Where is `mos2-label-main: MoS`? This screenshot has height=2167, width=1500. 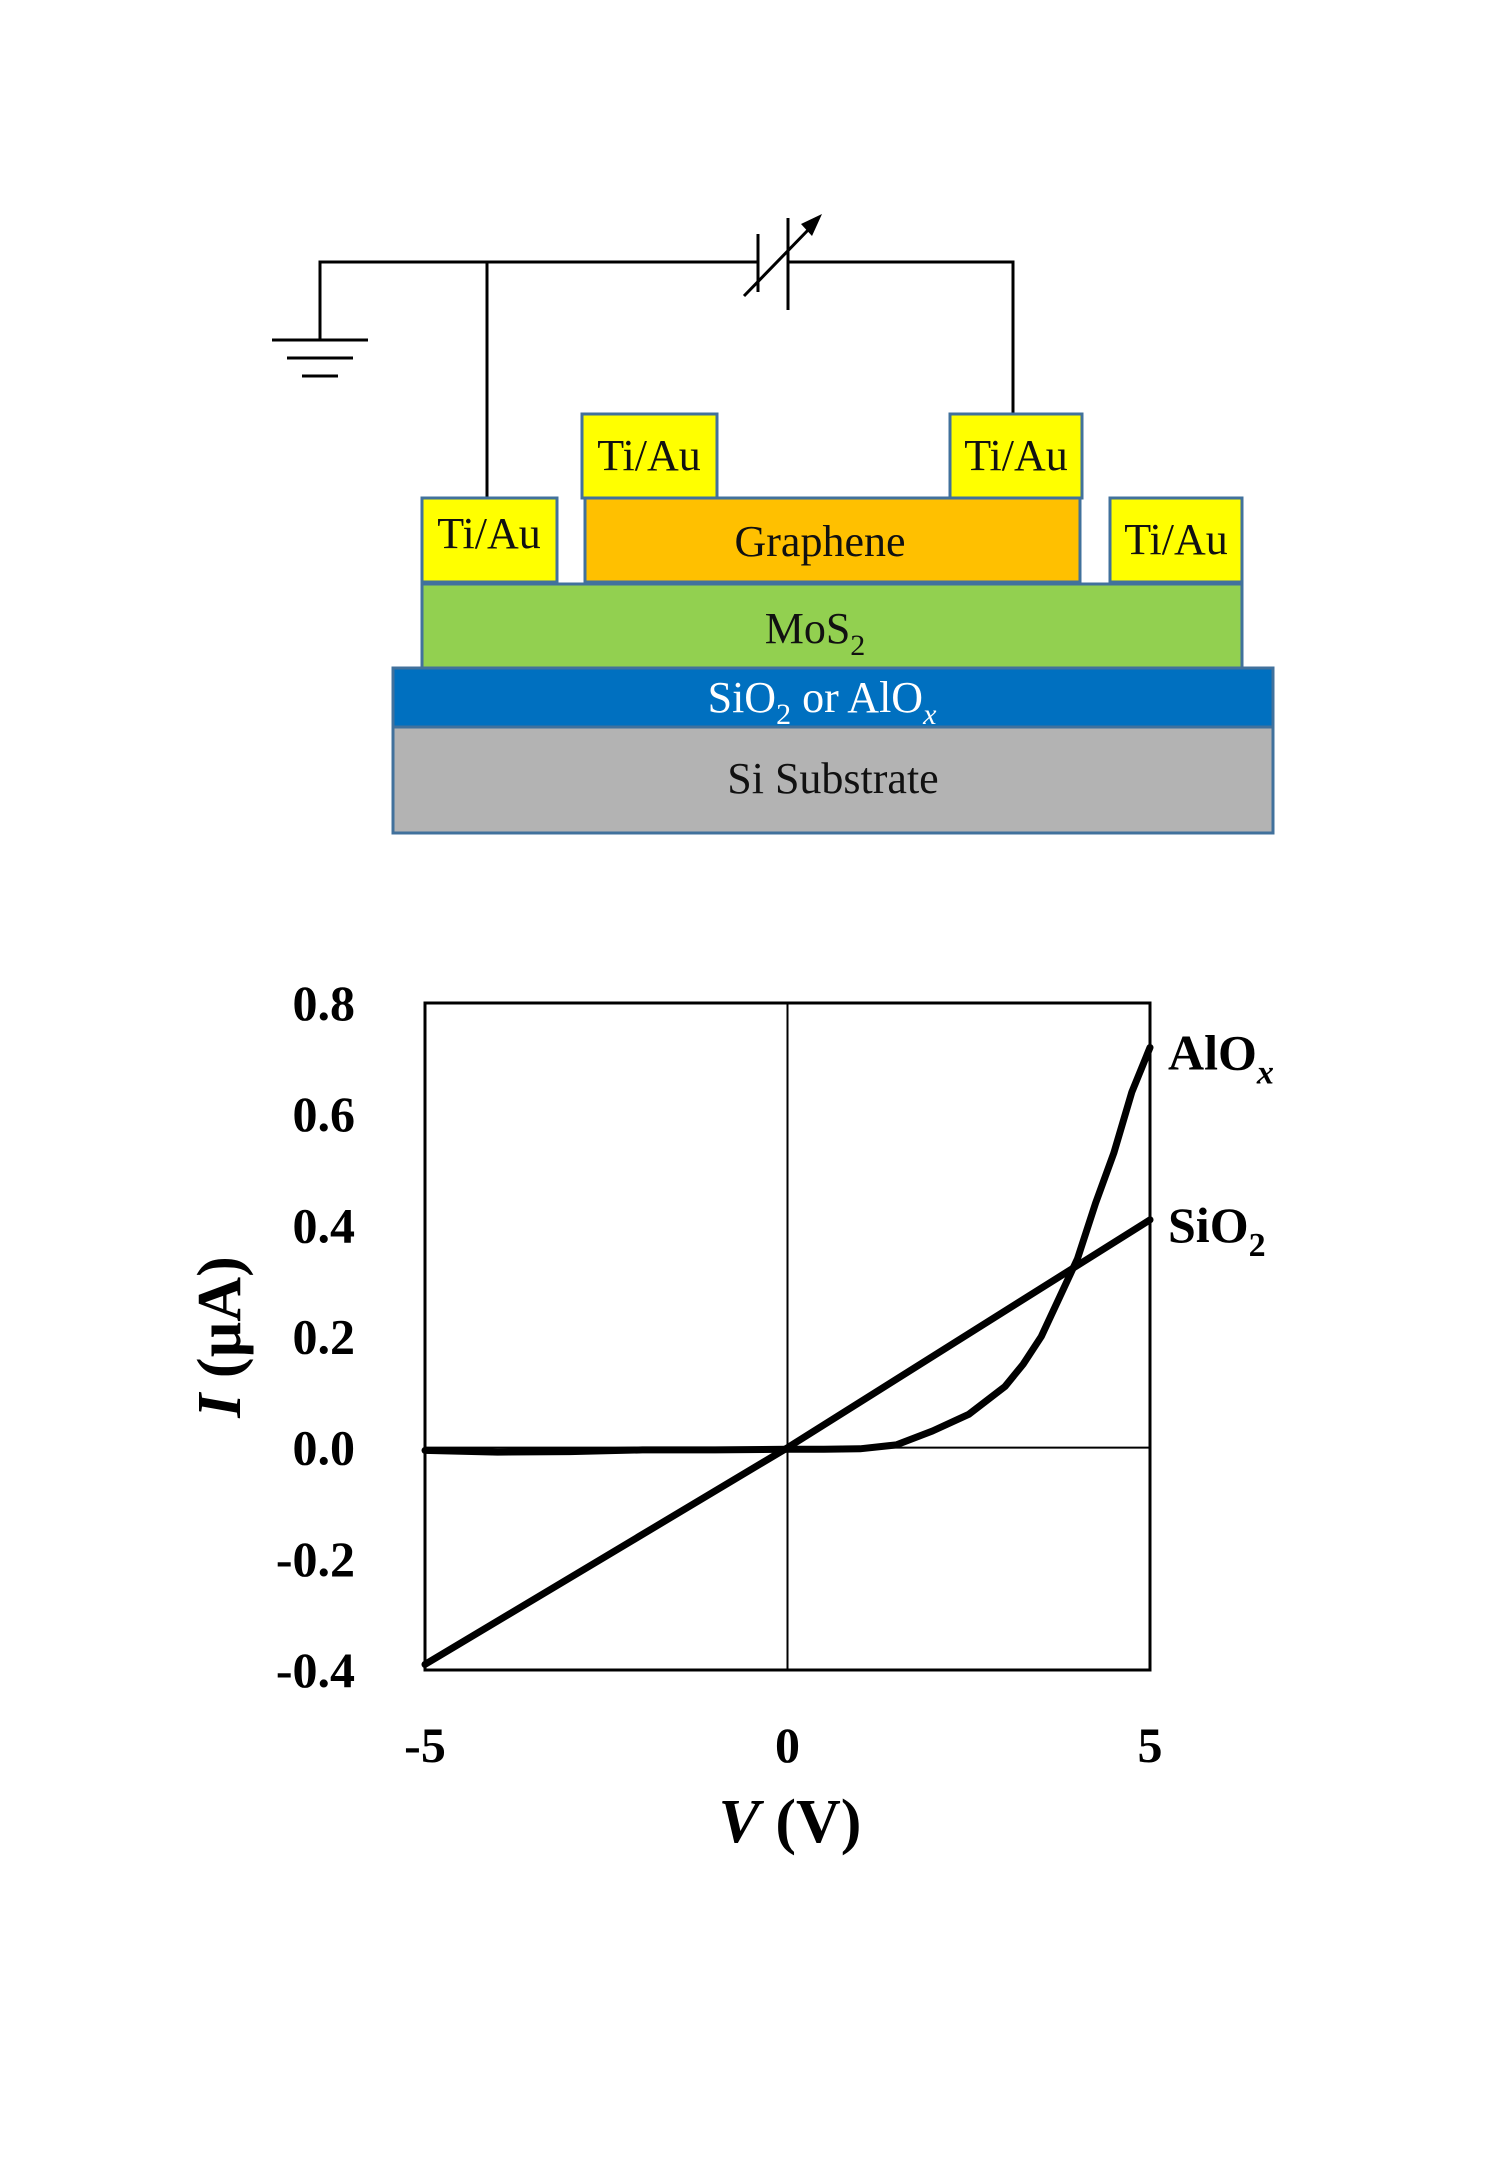 mos2-label-main: MoS is located at coordinates (808, 628).